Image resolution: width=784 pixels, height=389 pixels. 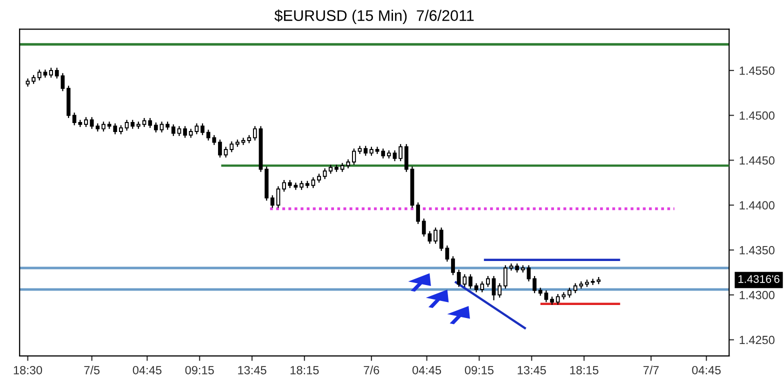 I want to click on y-tick-label: 1.4400, so click(x=757, y=205).